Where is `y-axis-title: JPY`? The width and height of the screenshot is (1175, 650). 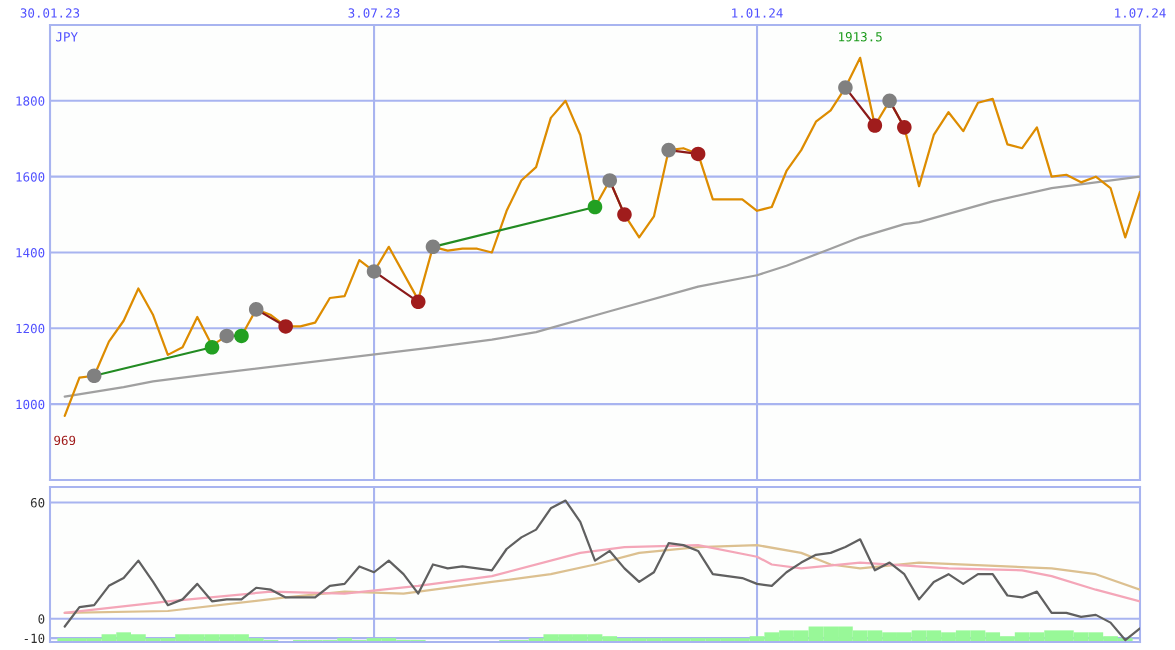
y-axis-title: JPY is located at coordinates (67, 37).